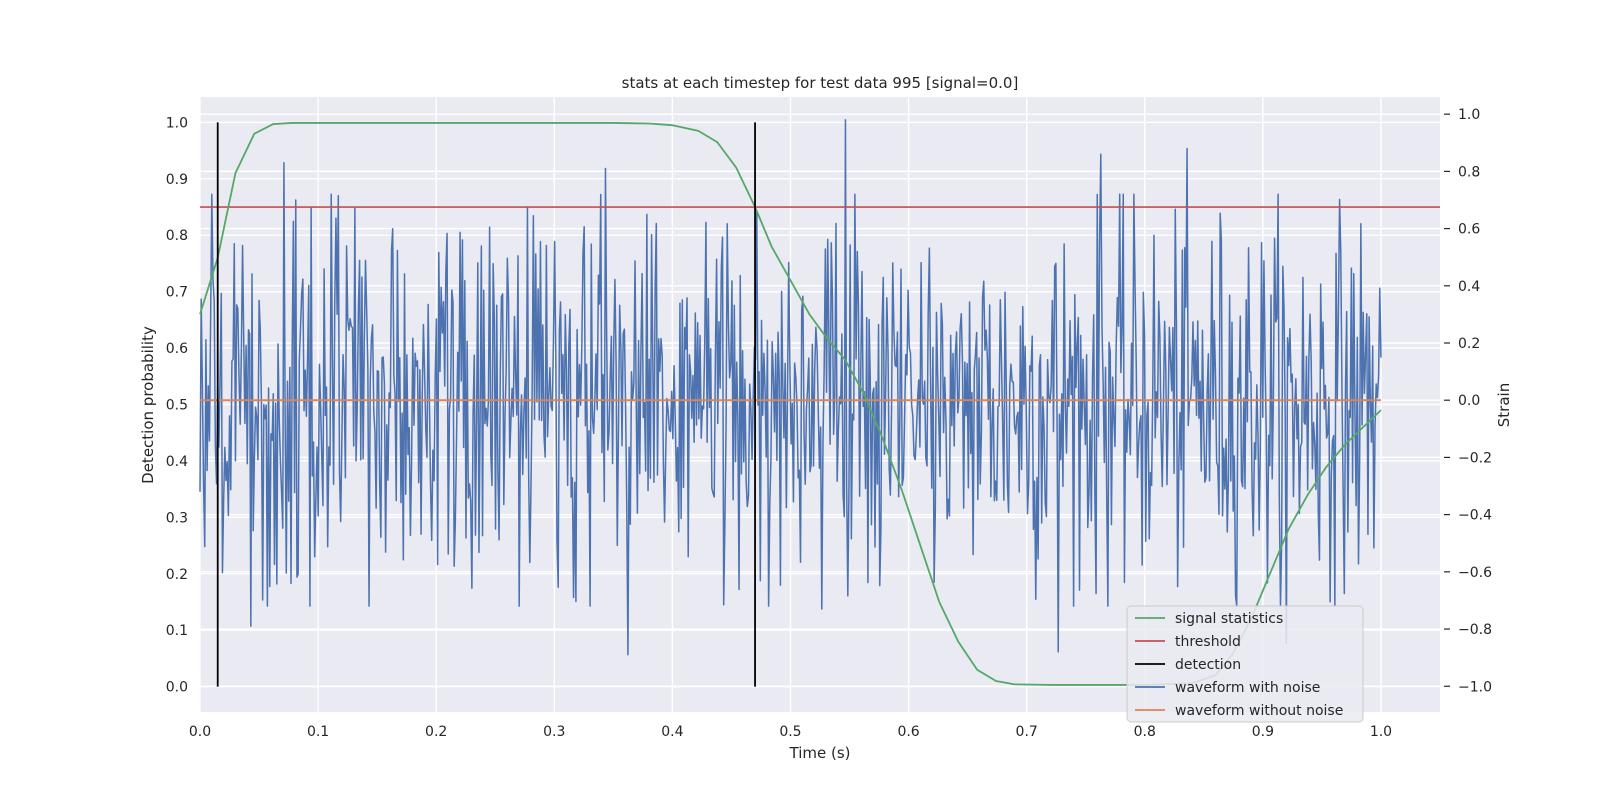 Image resolution: width=1600 pixels, height=800 pixels. Describe the element at coordinates (1145, 732) in the screenshot. I see `x-tick-label: 0.8` at that location.